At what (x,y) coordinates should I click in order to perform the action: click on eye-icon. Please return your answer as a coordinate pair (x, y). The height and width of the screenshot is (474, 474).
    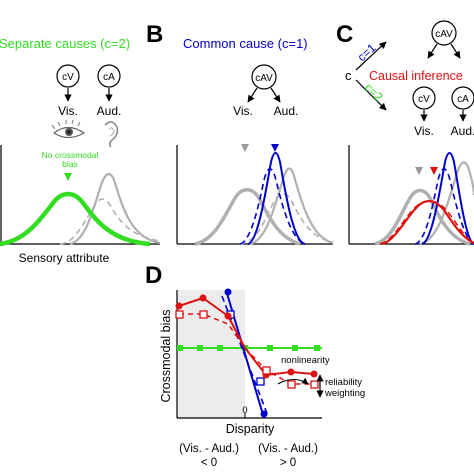
    Looking at the image, I should click on (68, 129).